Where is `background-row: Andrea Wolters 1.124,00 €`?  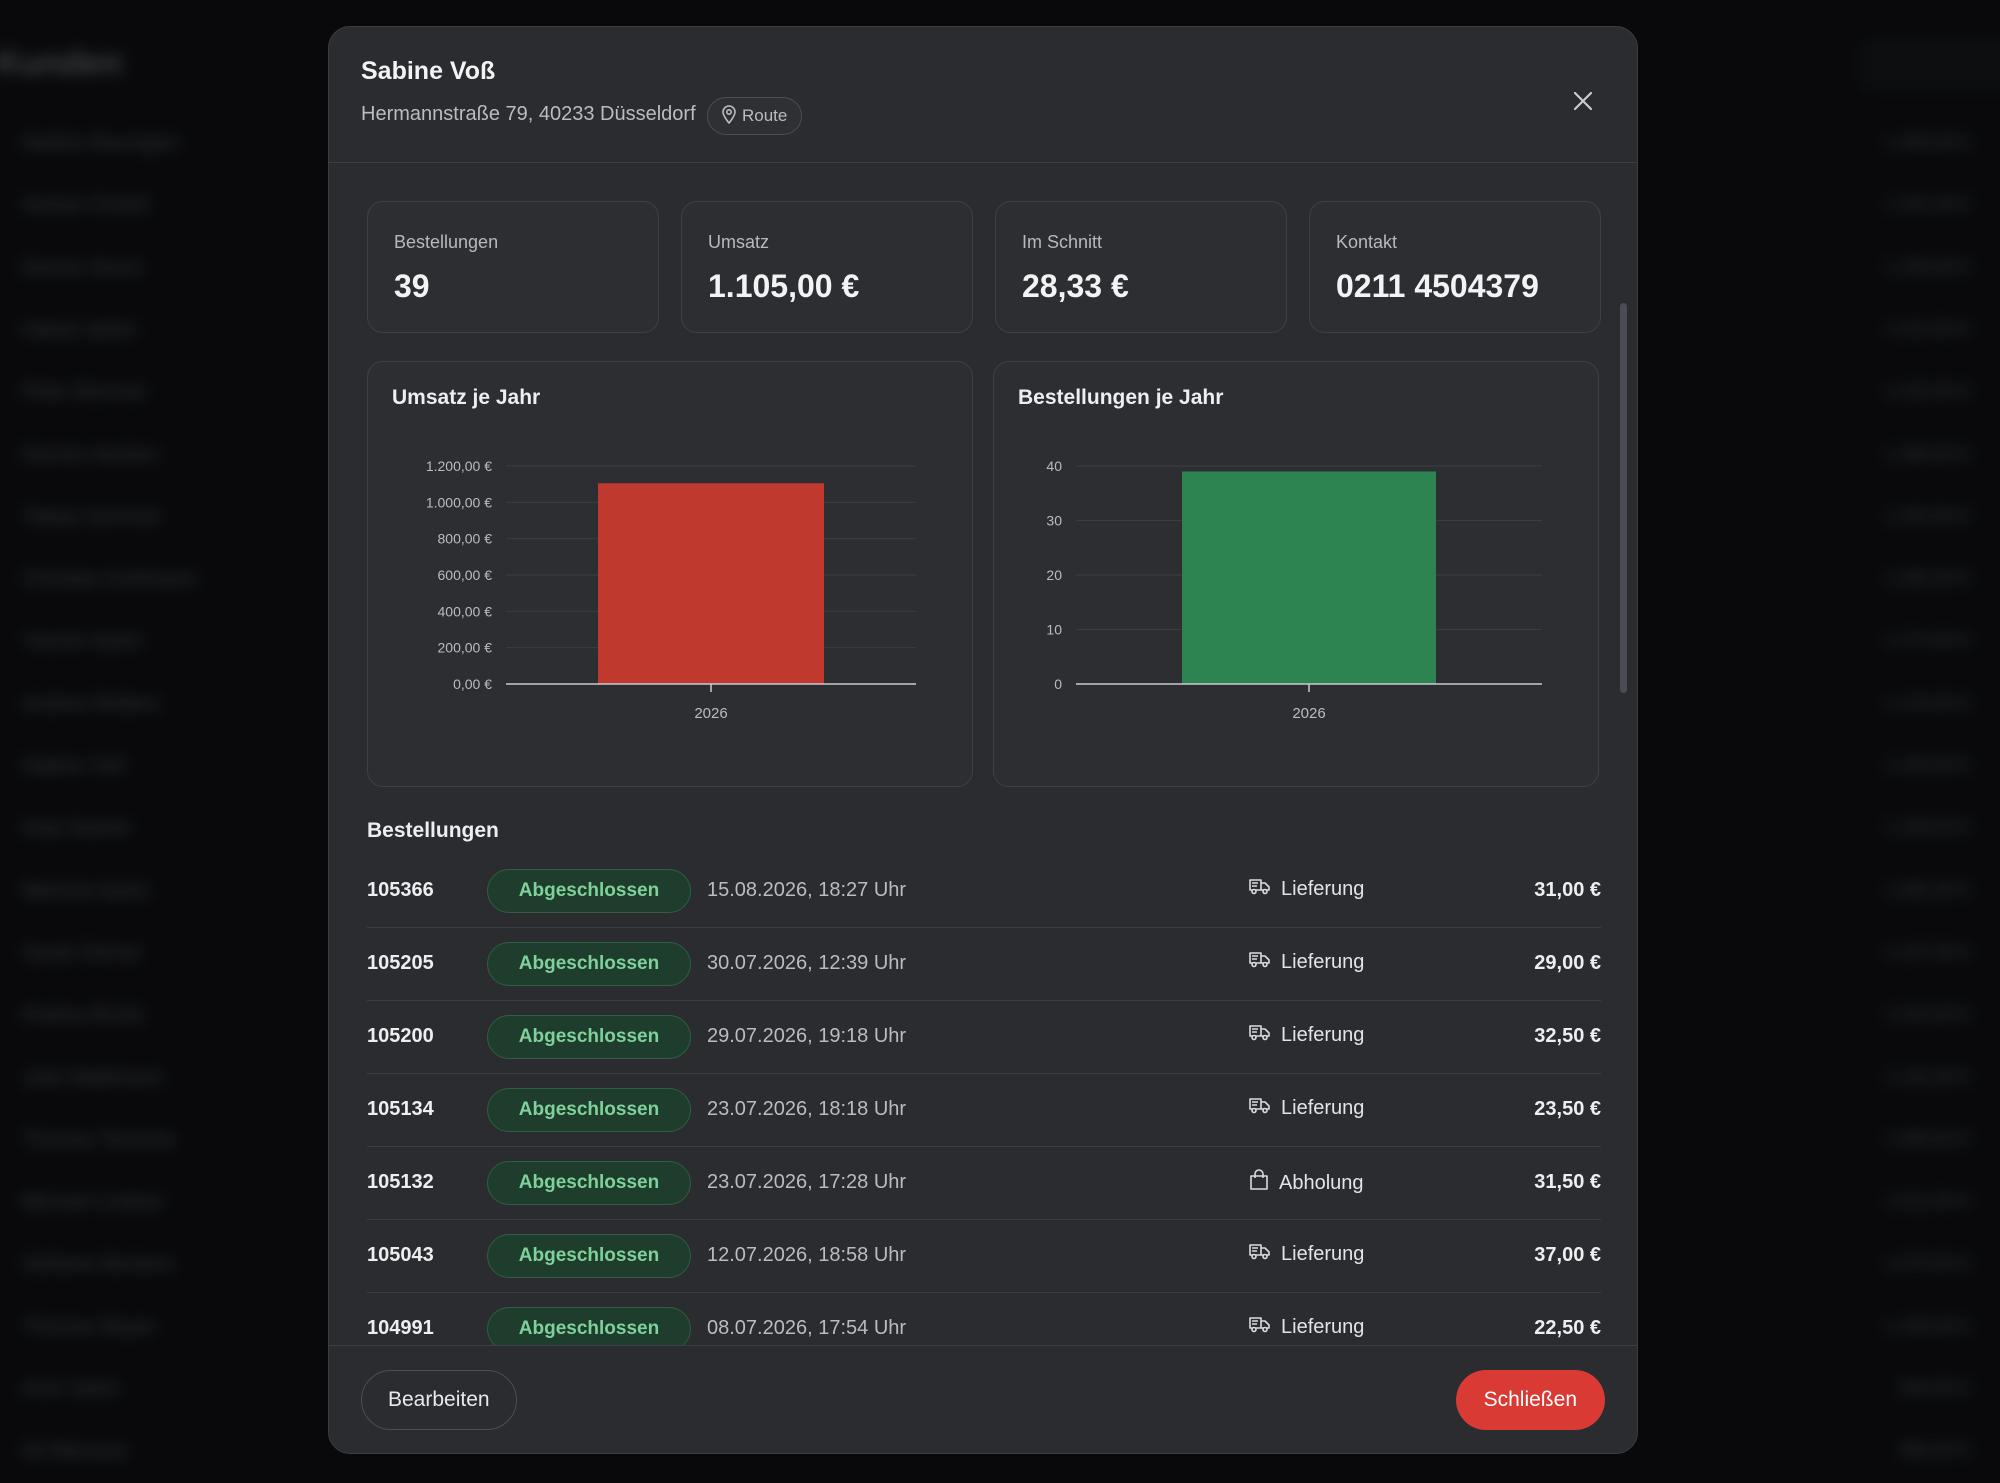 background-row: Andrea Wolters 1.124,00 € is located at coordinates (996, 705).